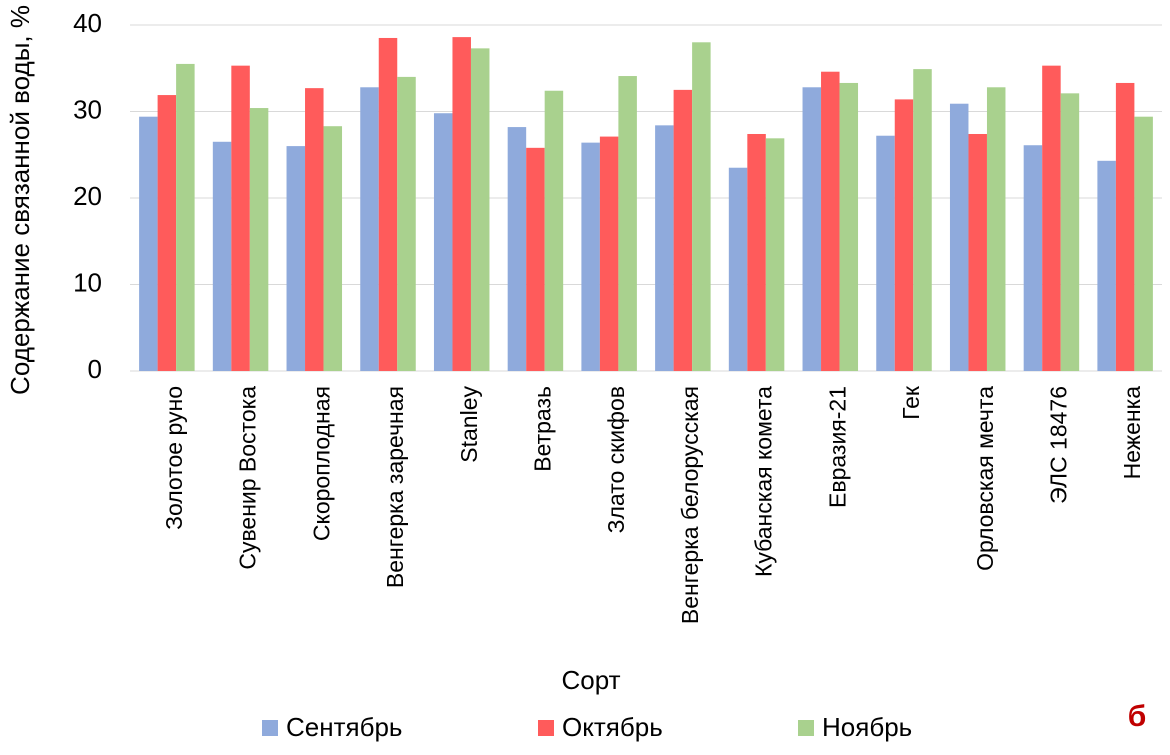 The image size is (1170, 755). I want to click on legend-label: Ноябрь, so click(867, 727).